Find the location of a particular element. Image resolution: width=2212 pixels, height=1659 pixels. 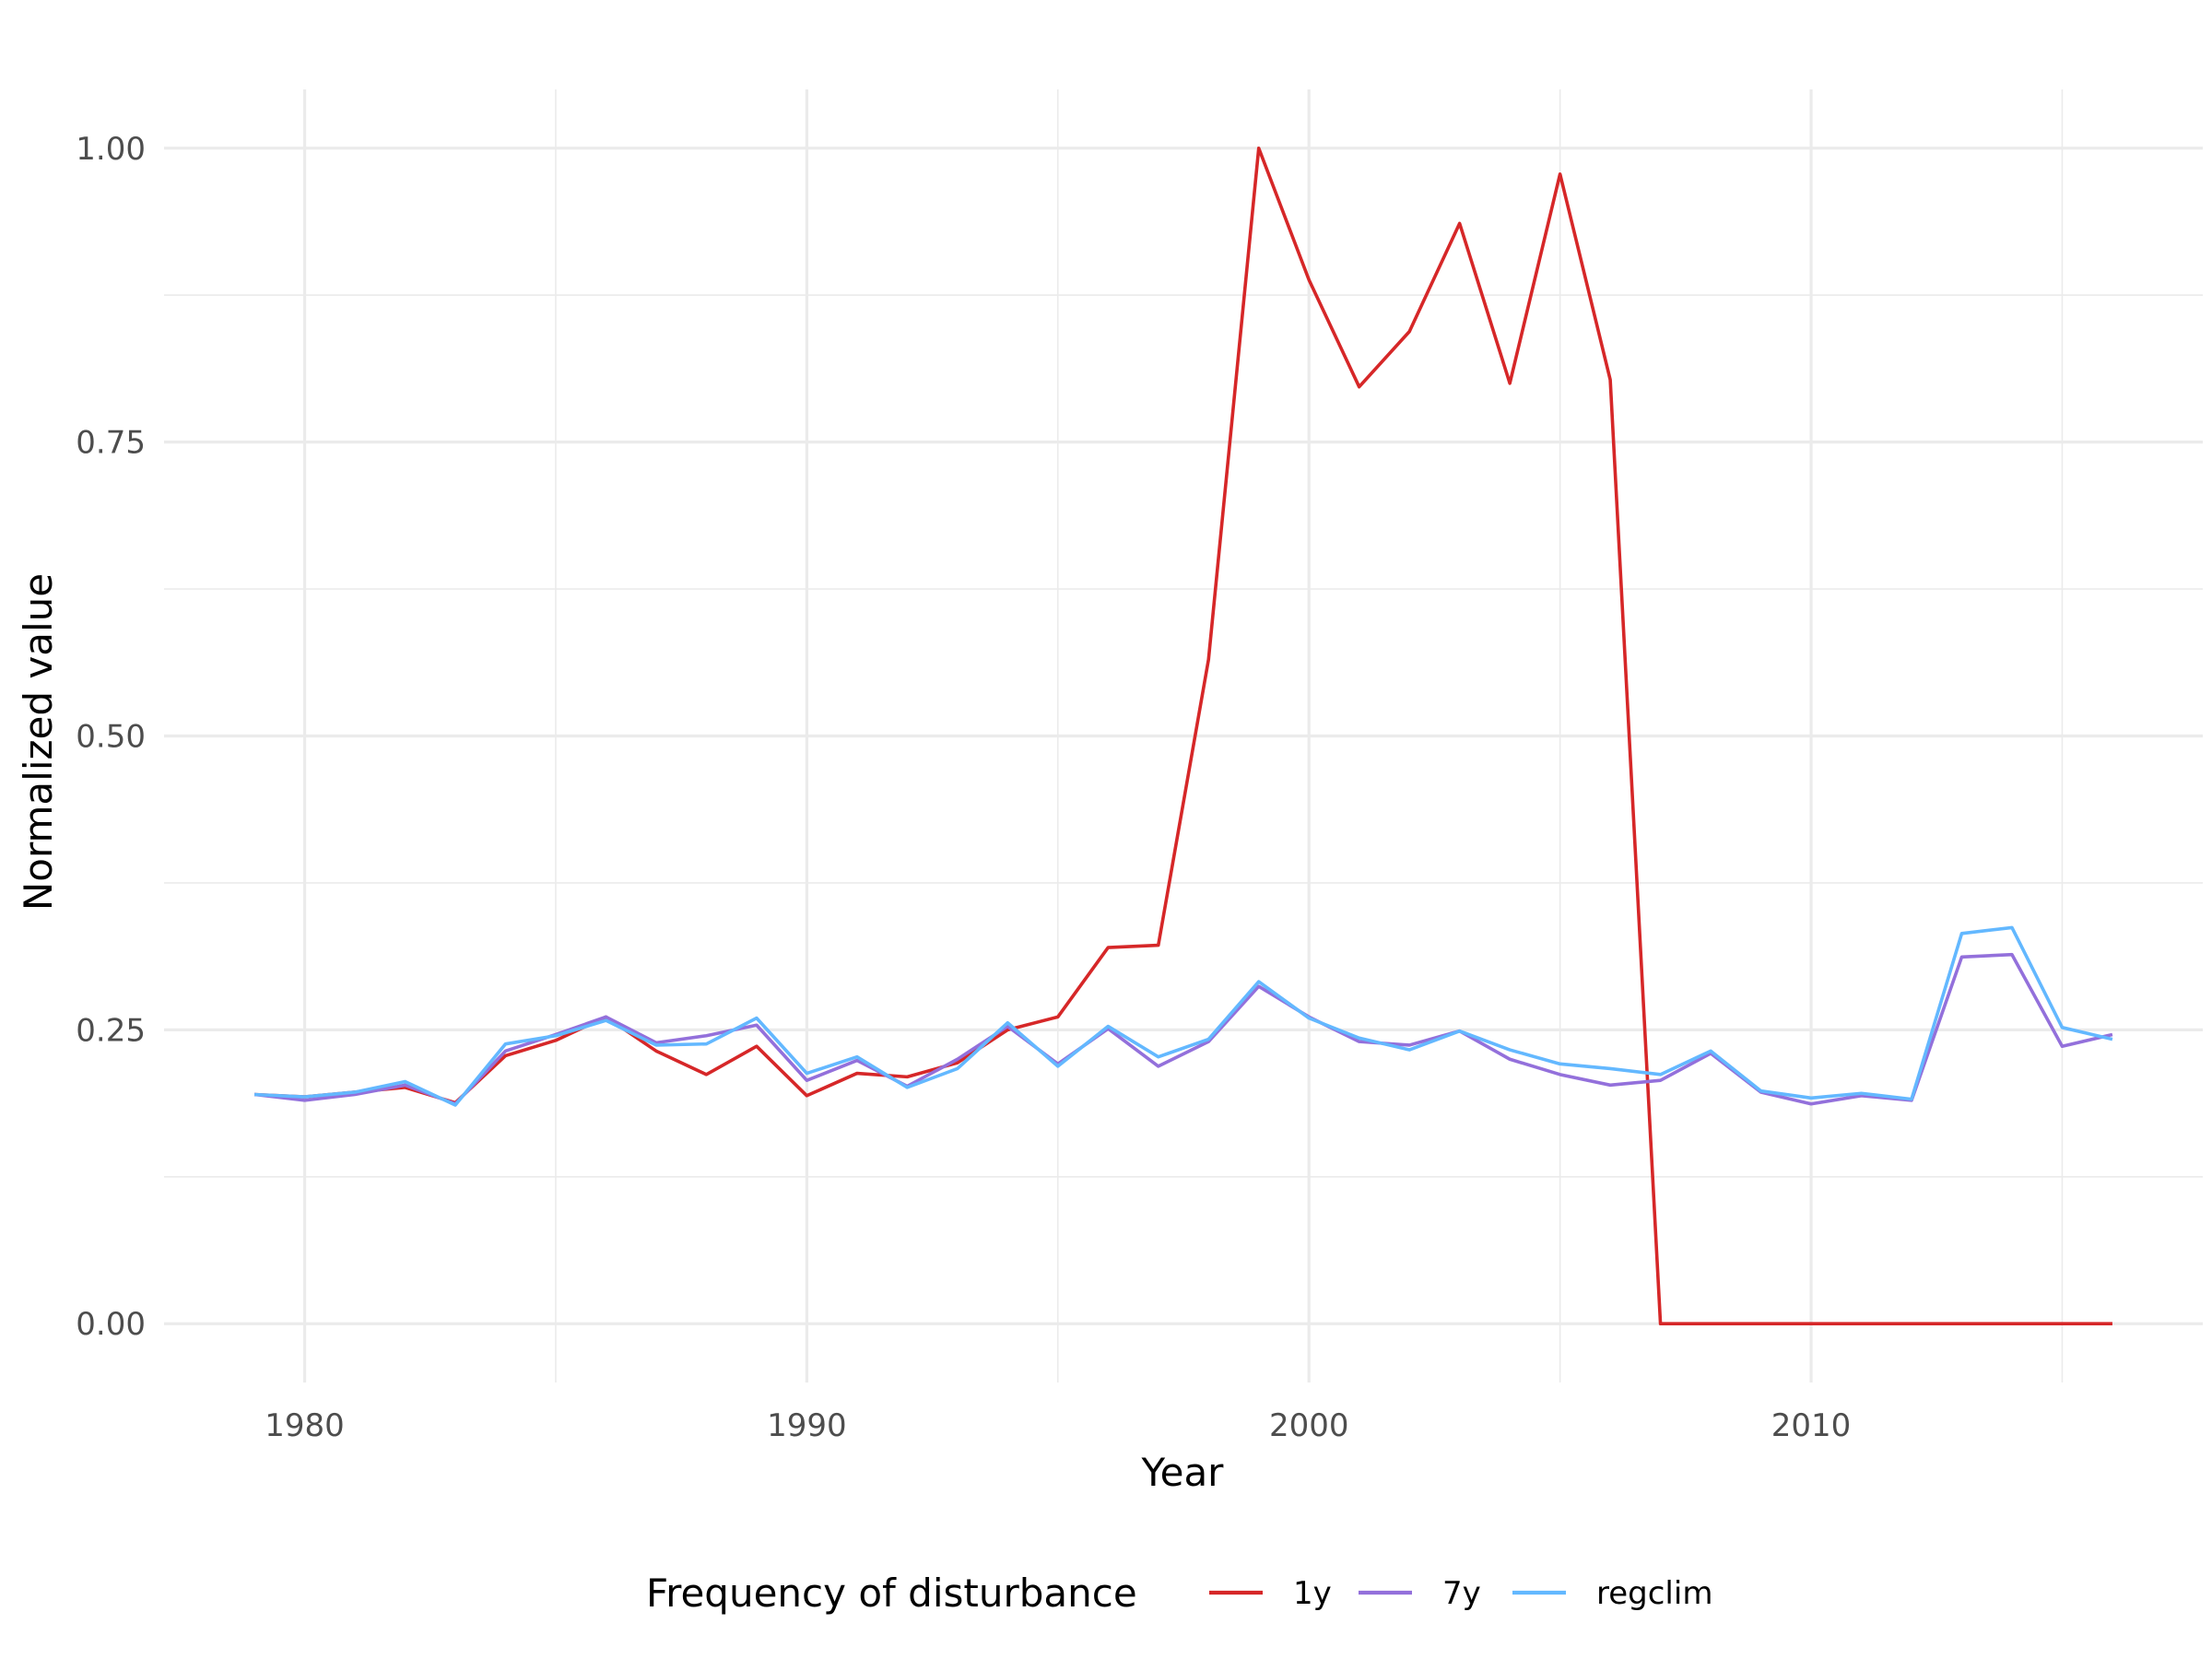

legend-keys: 1y 7y regclim is located at coordinates (1460, 1593).